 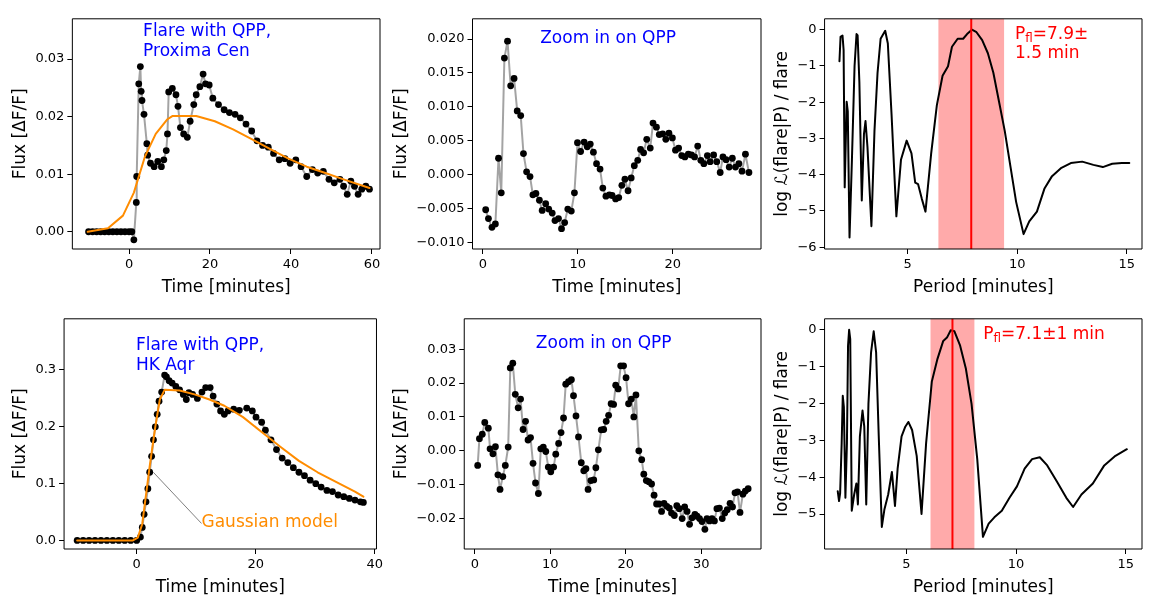 I want to click on y-tick-label: −0.005, so click(x=440, y=207).